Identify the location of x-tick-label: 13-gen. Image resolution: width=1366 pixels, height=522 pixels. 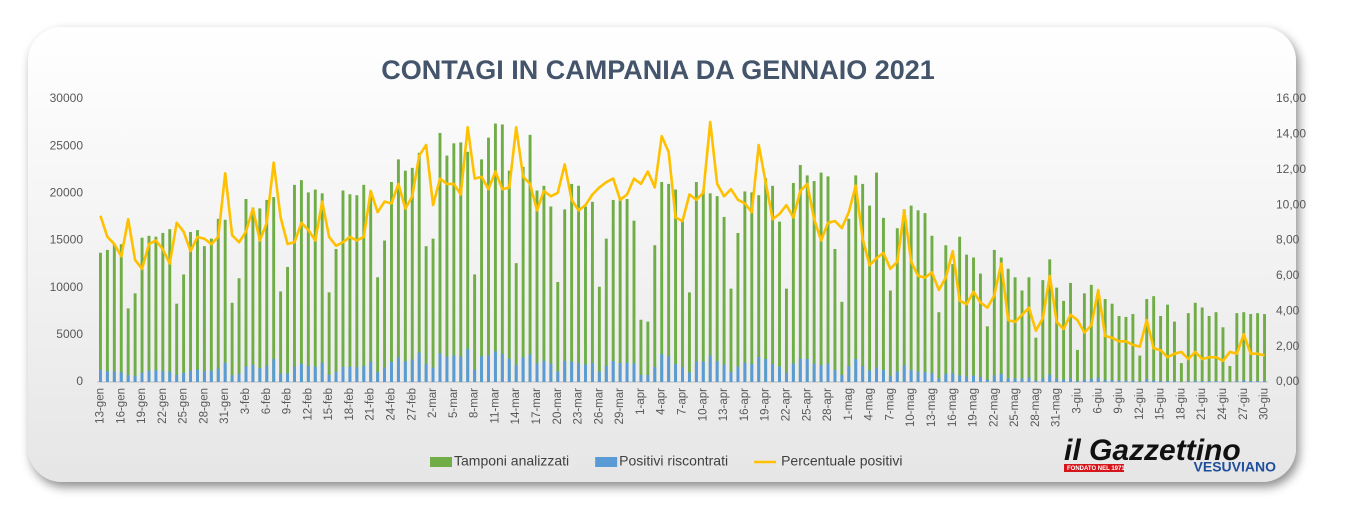
(100, 406).